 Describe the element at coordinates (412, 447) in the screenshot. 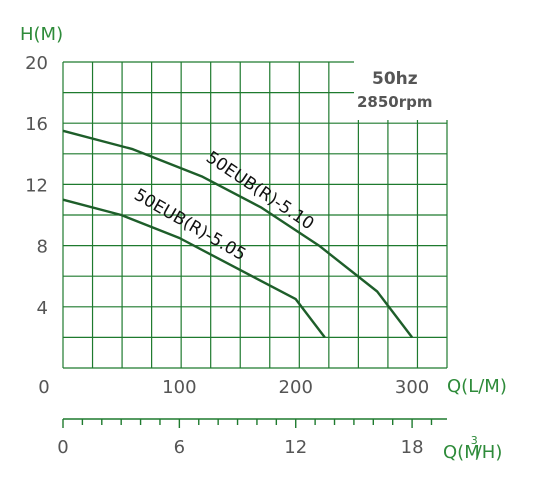

I see `x2-tick-label: 18` at that location.